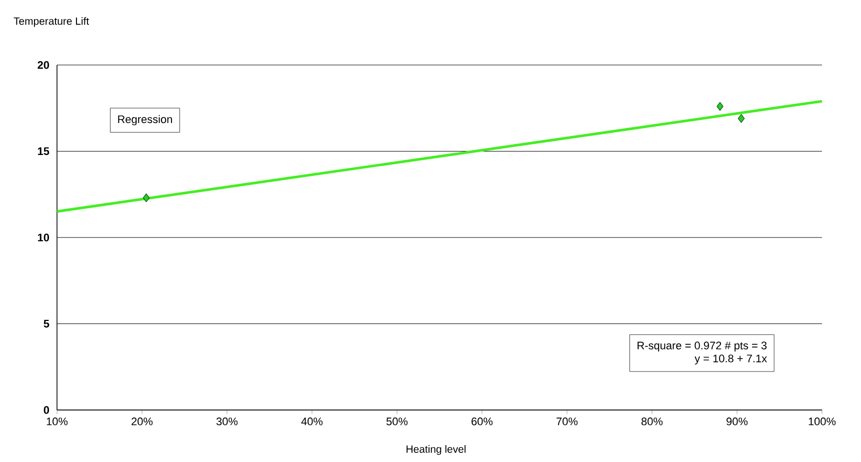  Describe the element at coordinates (730, 359) in the screenshot. I see `annotation: y = 10.8 + 7.1x` at that location.